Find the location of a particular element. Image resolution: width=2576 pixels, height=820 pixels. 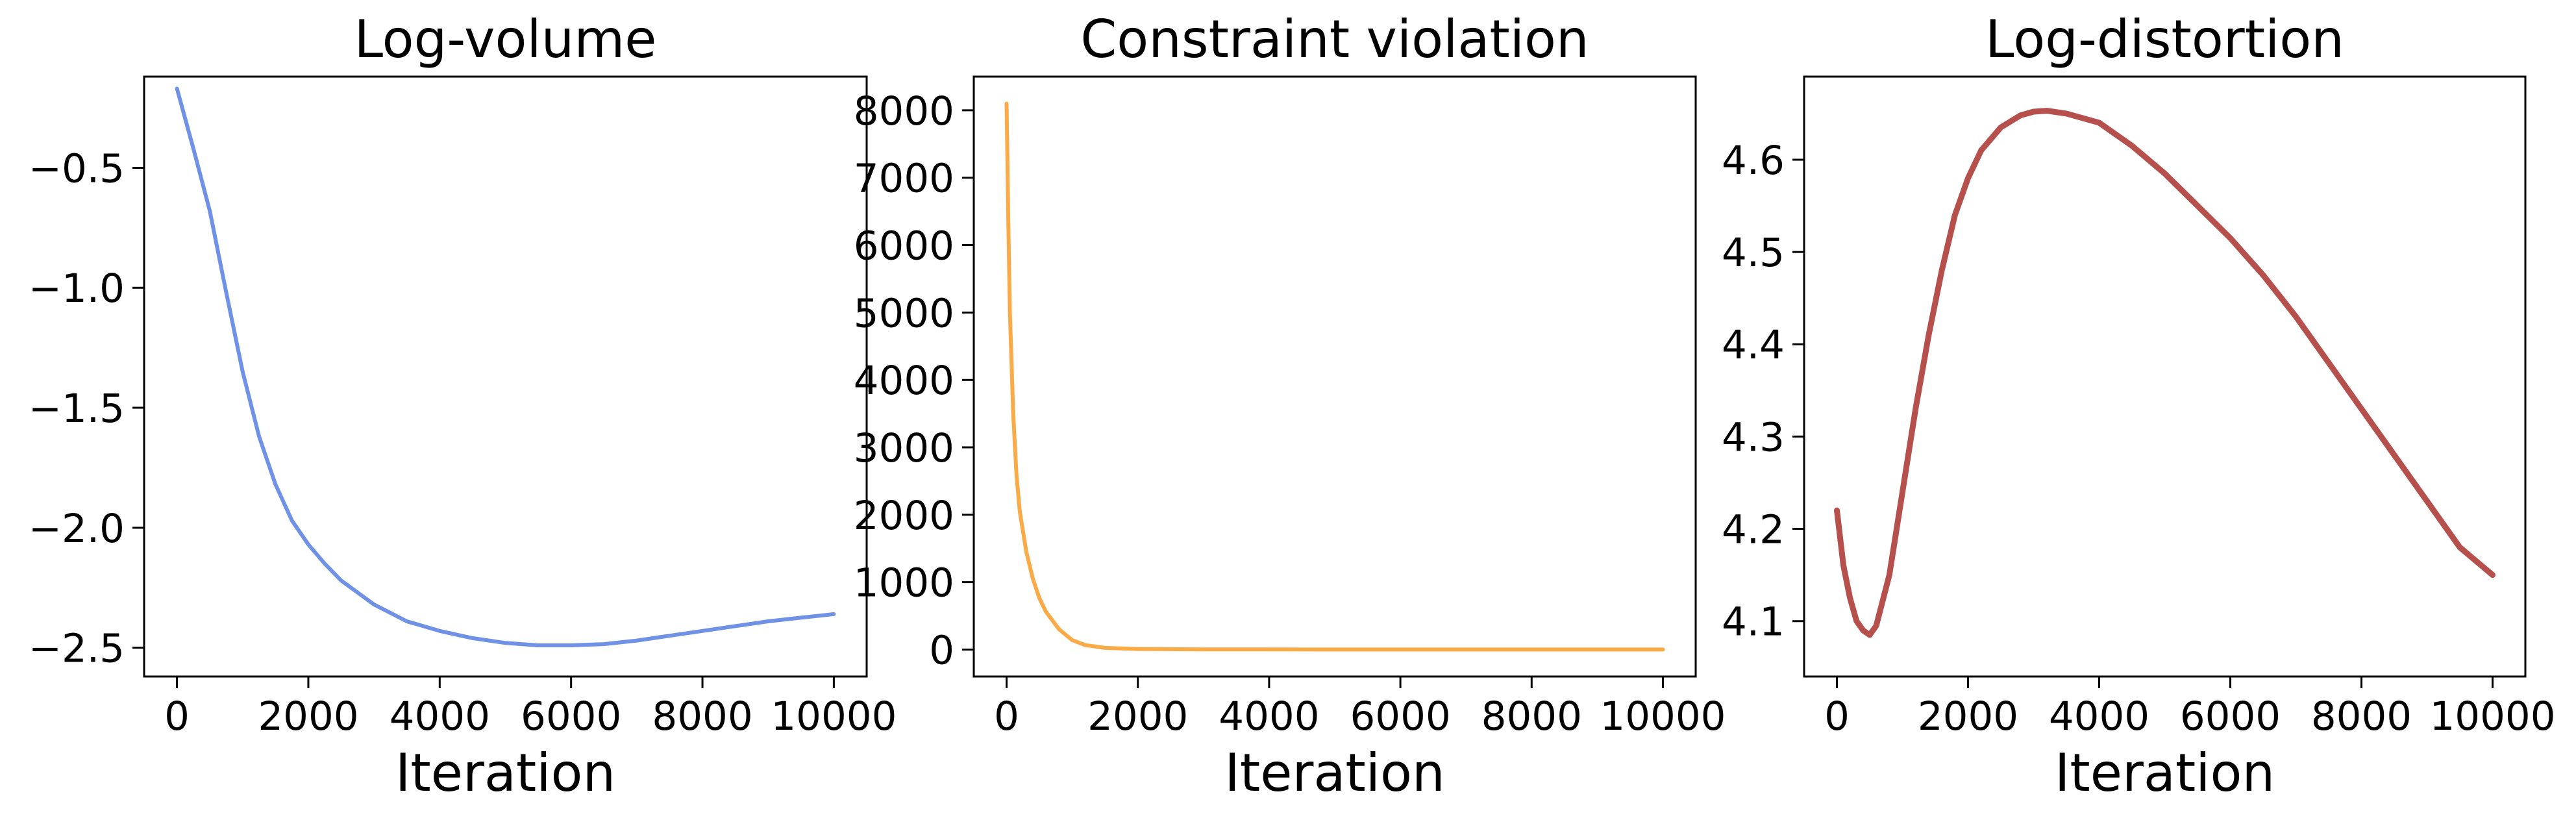

y-tick-label: 6000 is located at coordinates (904, 246).